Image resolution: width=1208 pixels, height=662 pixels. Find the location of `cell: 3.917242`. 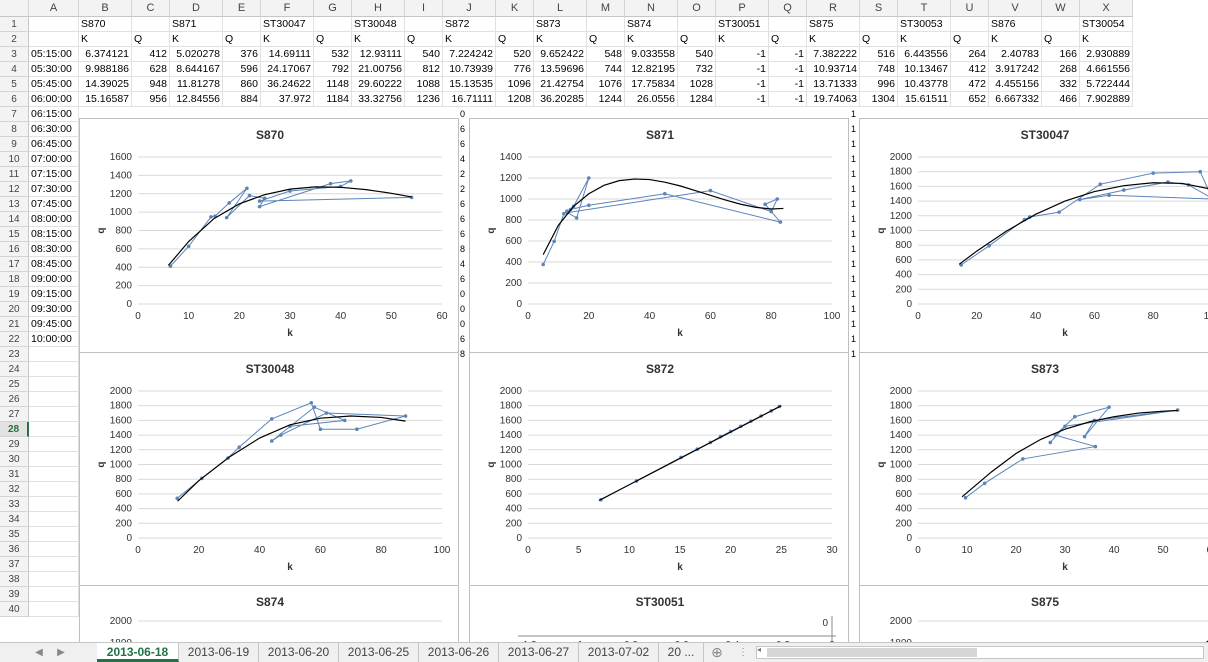

cell: 3.917242 is located at coordinates (1015, 69).